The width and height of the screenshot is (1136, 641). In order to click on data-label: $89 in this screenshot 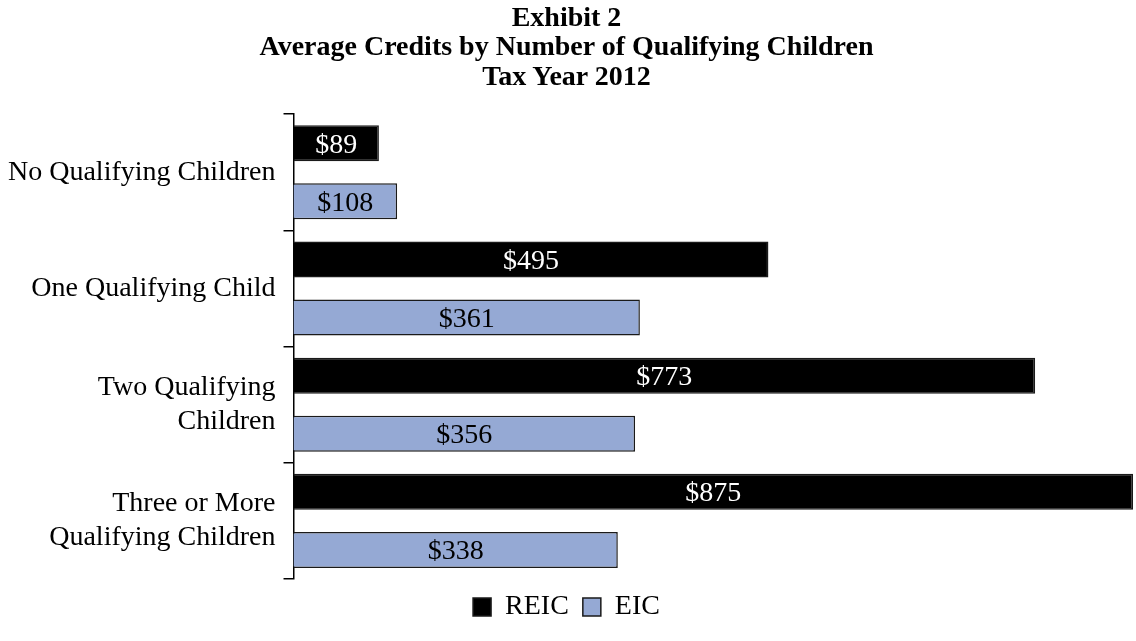, I will do `click(336, 143)`.